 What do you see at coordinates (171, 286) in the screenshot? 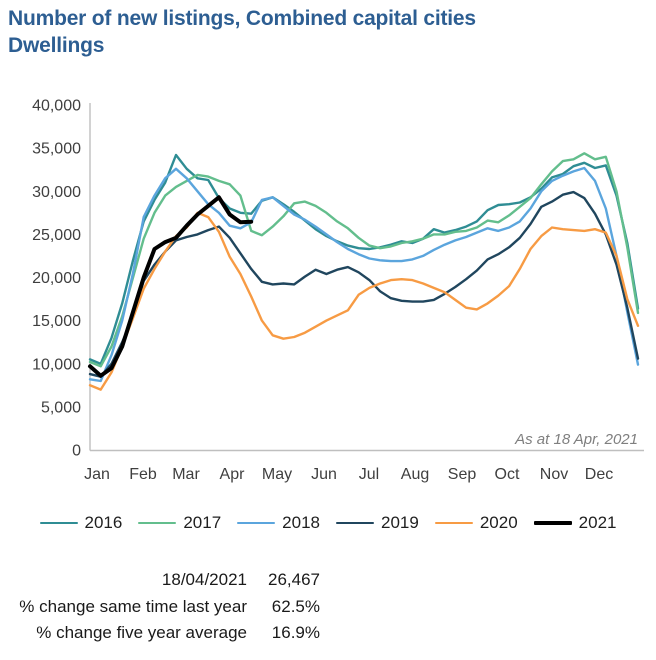
I see `series-line-2021` at bounding box center [171, 286].